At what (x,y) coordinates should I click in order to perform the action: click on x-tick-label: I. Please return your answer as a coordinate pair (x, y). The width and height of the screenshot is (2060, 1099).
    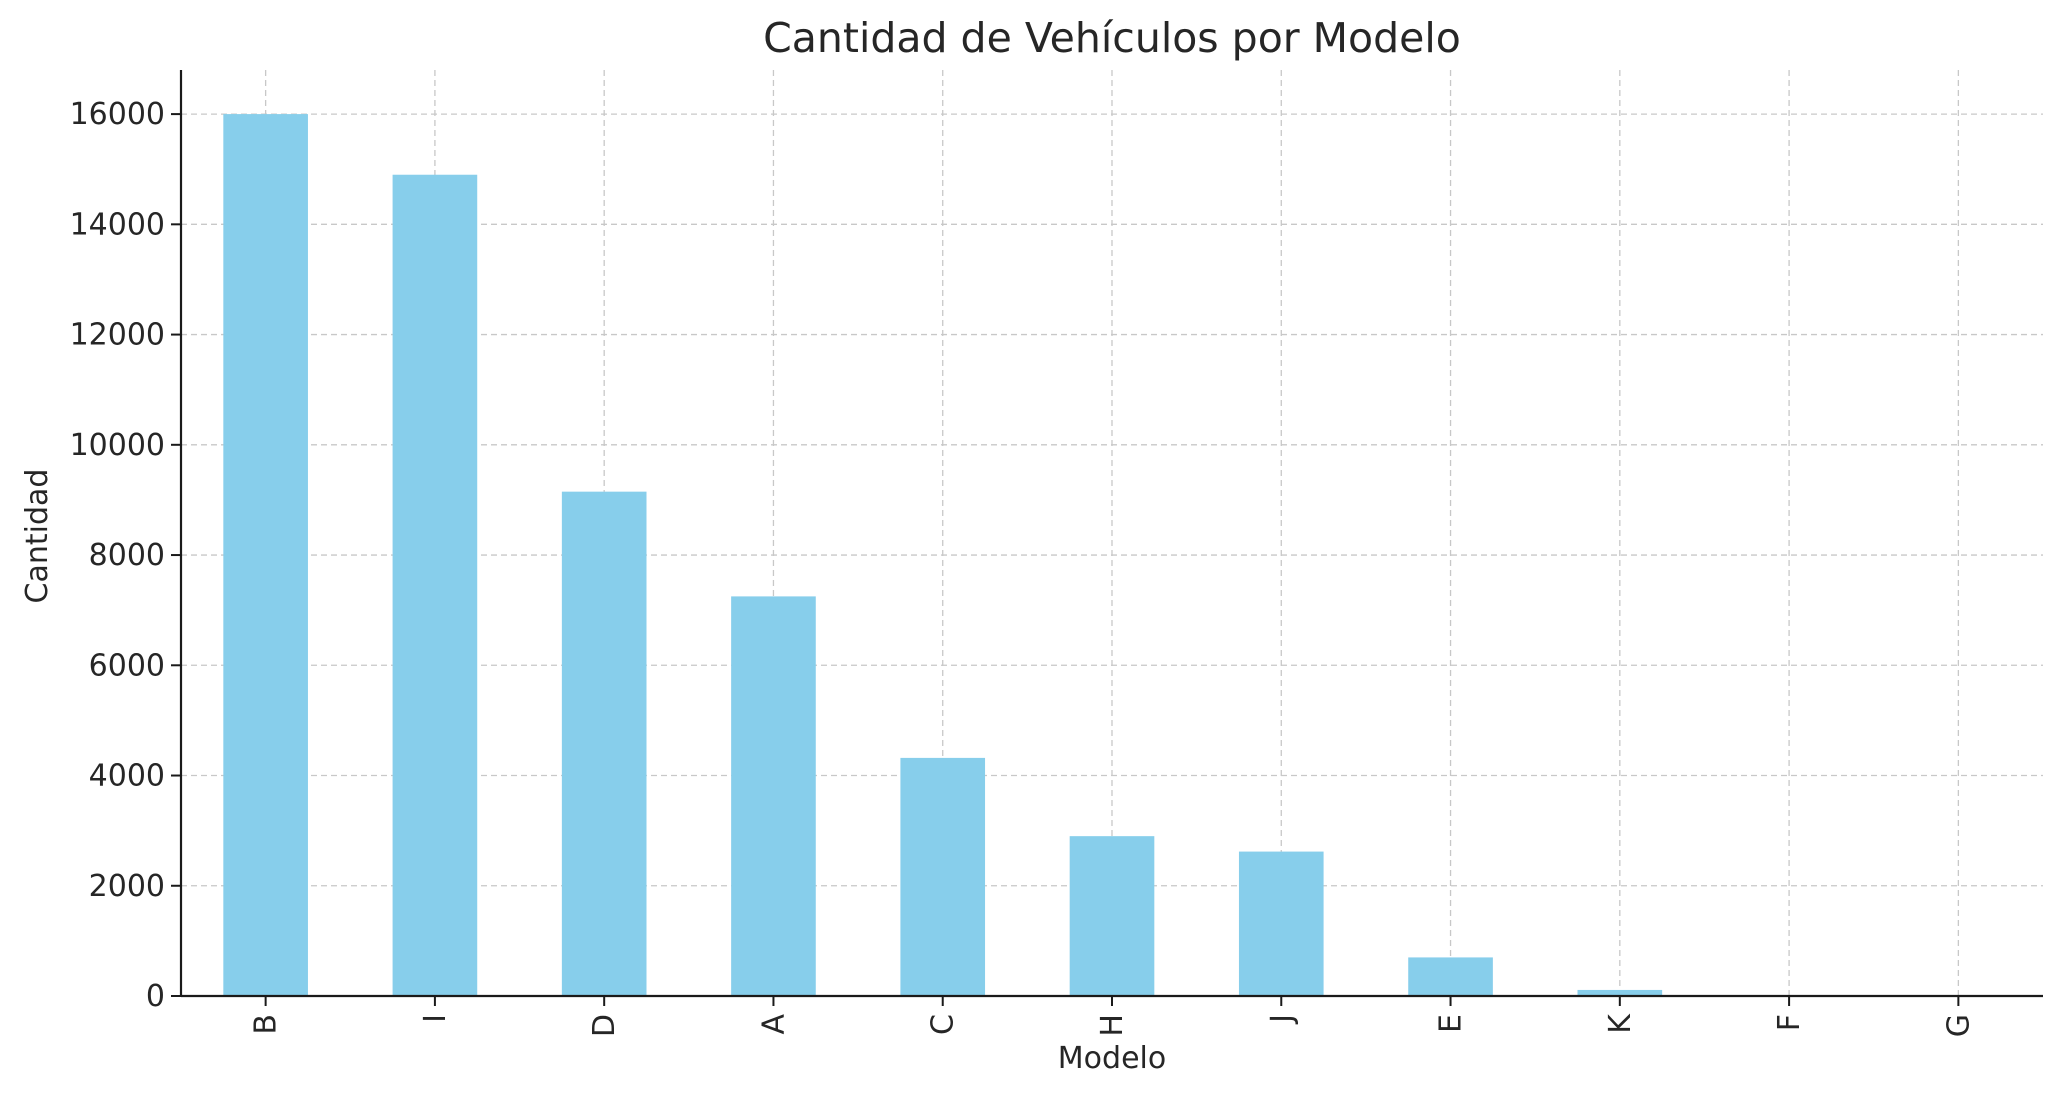
    Looking at the image, I should click on (435, 1018).